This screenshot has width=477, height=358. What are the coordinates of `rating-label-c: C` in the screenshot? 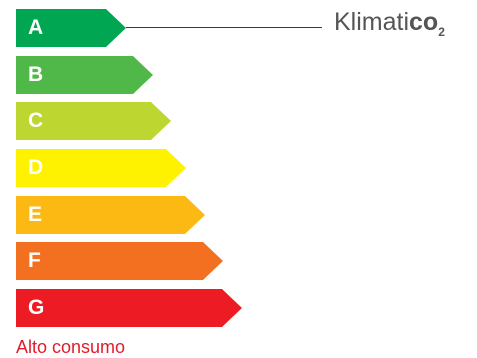 It's located at (36, 120).